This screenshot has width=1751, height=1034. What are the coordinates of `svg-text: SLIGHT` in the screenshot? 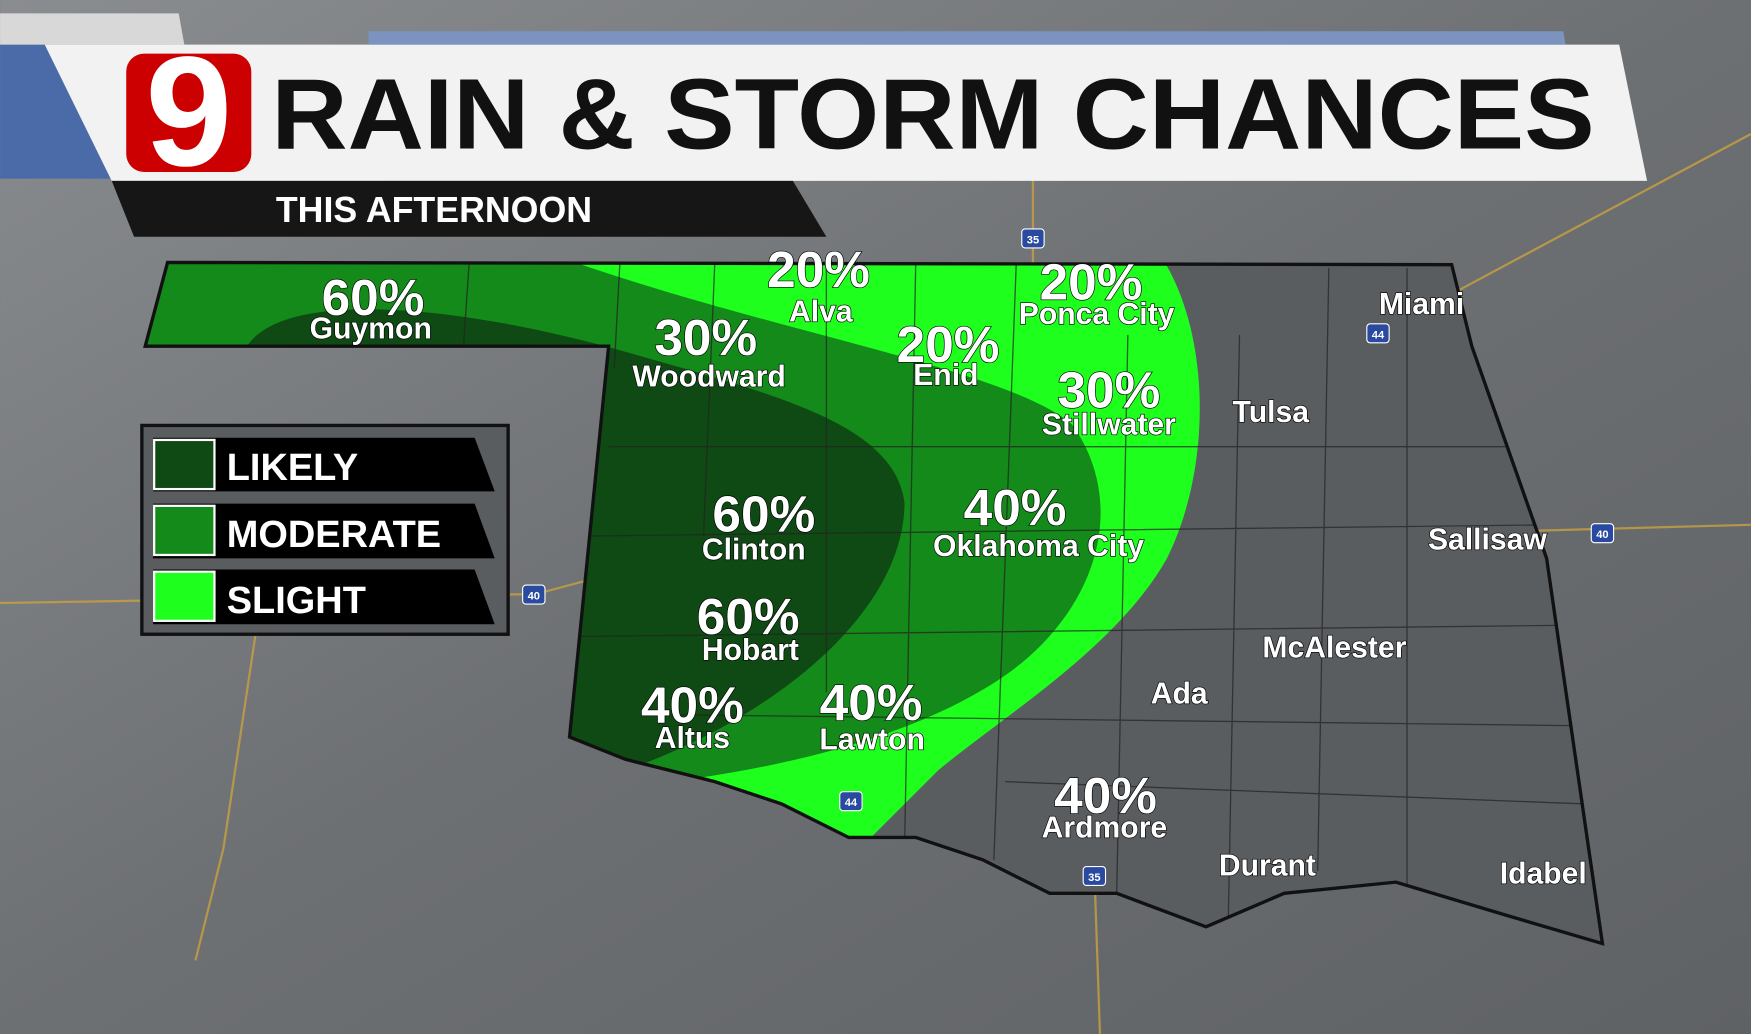 It's located at (296, 601).